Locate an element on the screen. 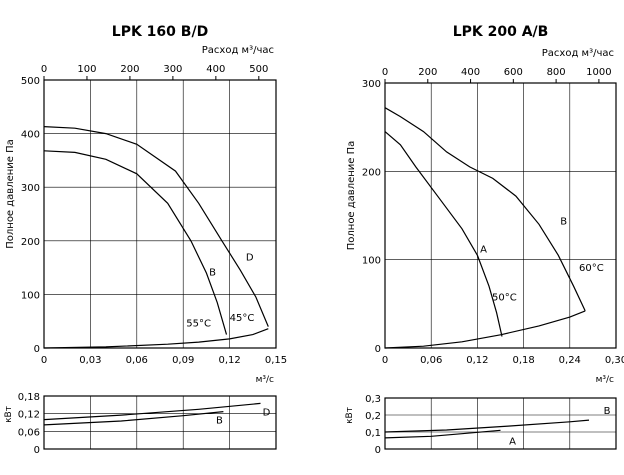 This screenshot has width=624, height=475. top-tick-label: 300 is located at coordinates (172, 69).